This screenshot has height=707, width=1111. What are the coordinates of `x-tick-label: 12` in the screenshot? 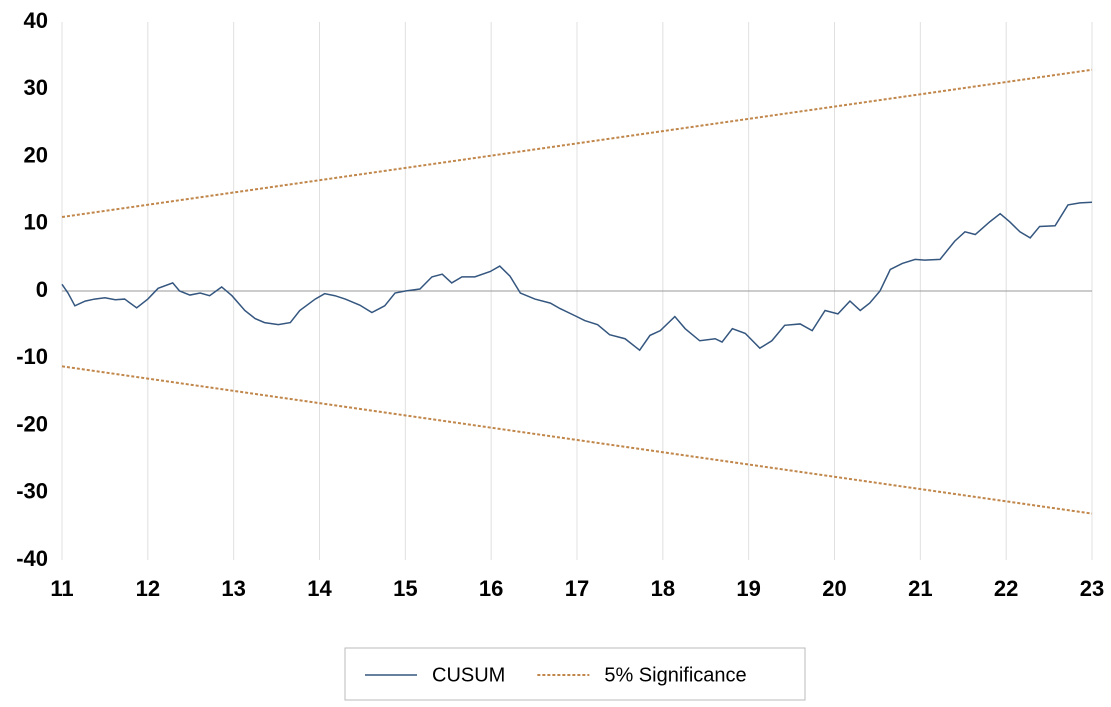 It's located at (148, 588).